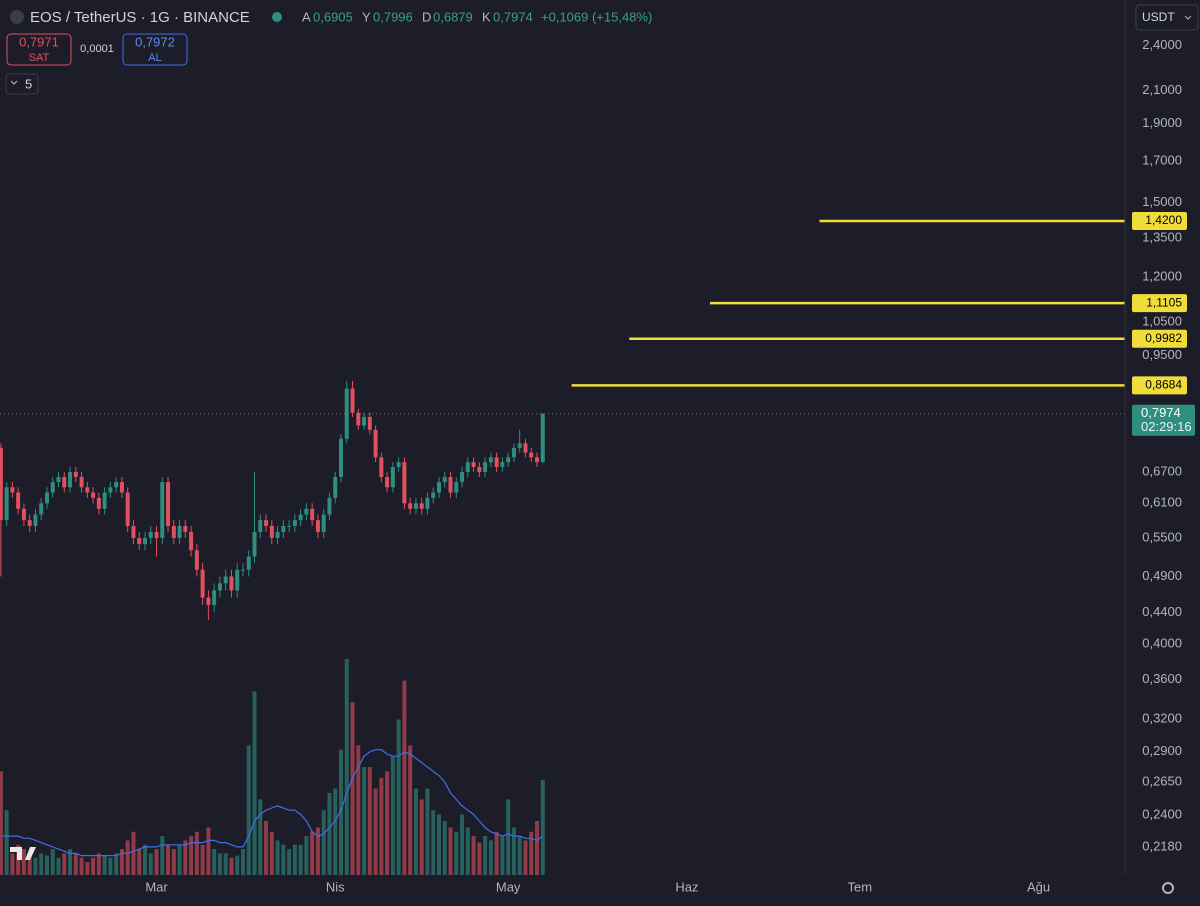 This screenshot has width=1200, height=906. What do you see at coordinates (1188, 17) in the screenshot?
I see `chevron` at bounding box center [1188, 17].